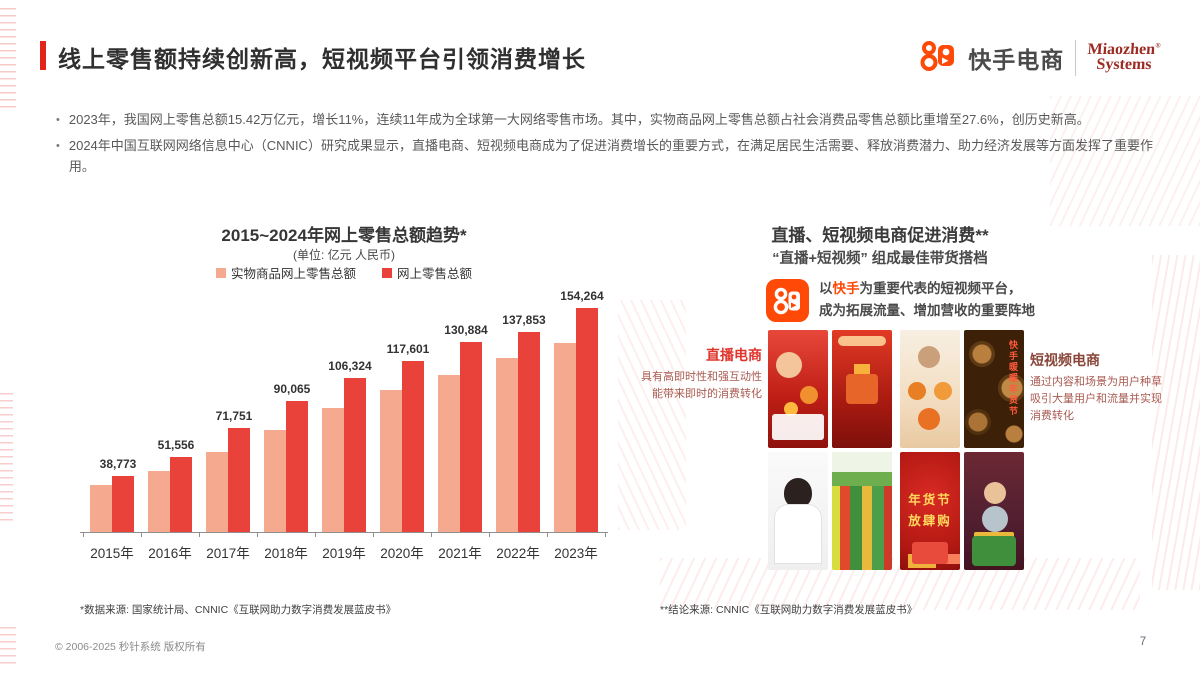  Describe the element at coordinates (1124, 65) in the screenshot. I see `miaozhen-line2: Systems` at that location.